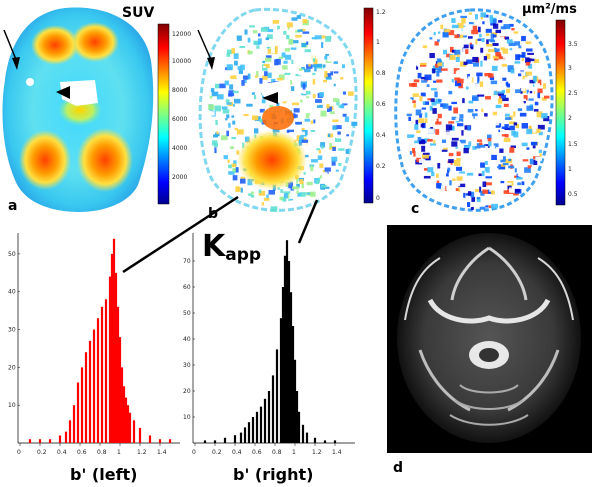 Image resolution: width=600 pixels, height=487 pixels. I want to click on histogram-right-y-tick-label: 70, so click(187, 261).